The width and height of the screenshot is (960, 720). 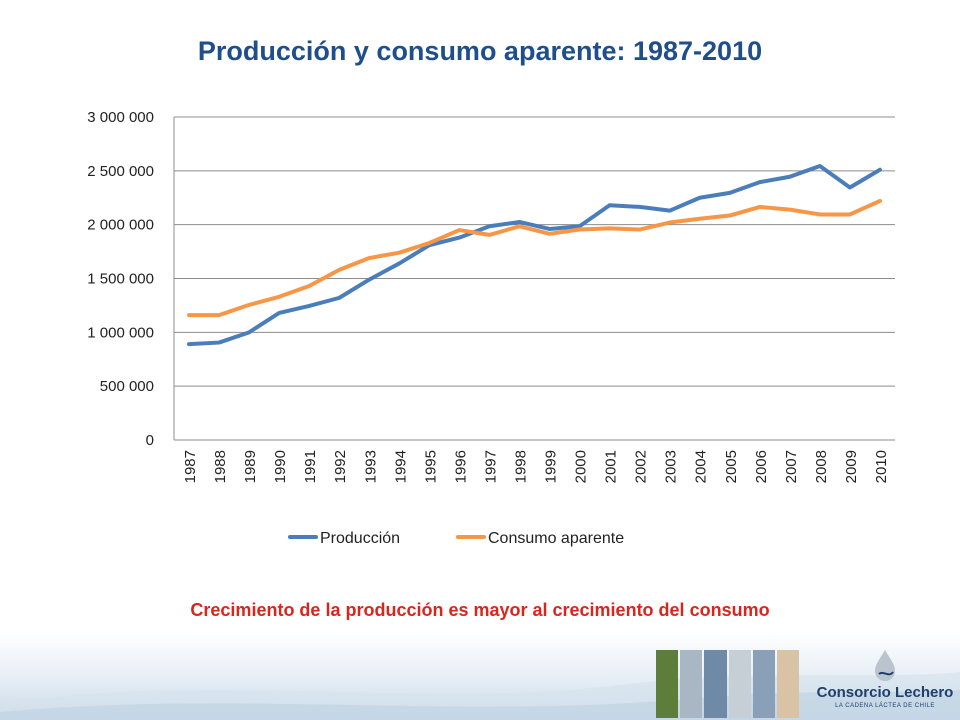 What do you see at coordinates (551, 466) in the screenshot?
I see `x-tick-label: 1999` at bounding box center [551, 466].